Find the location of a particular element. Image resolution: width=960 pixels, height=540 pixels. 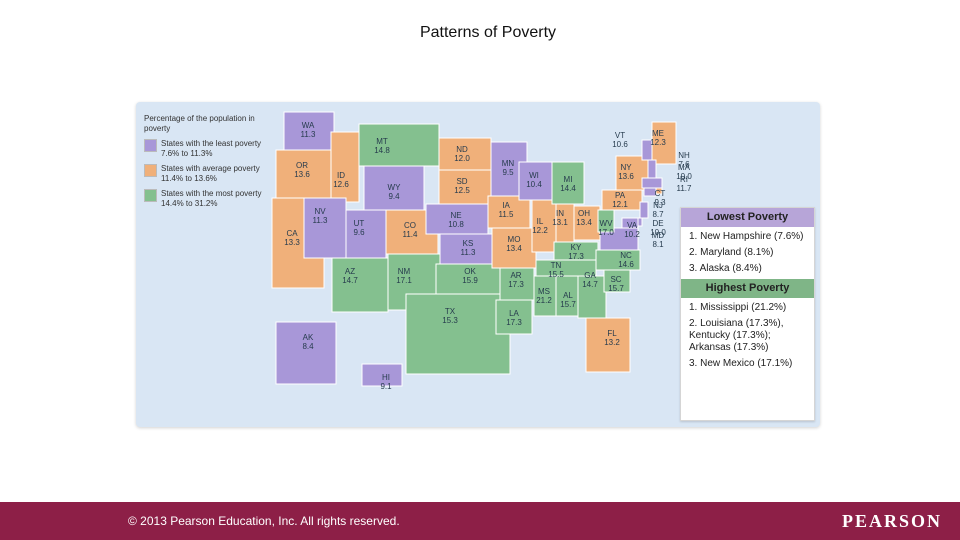

state-abbr-label: NH is located at coordinates (684, 155).